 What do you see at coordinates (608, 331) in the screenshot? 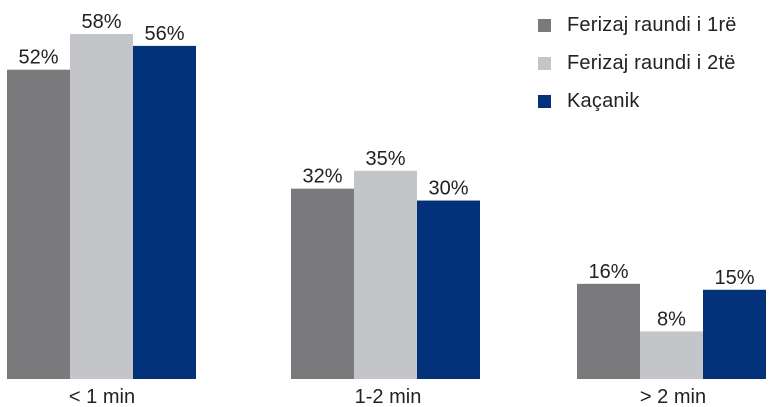
I see `bar-ferizaj-round-1-over-2-min` at bounding box center [608, 331].